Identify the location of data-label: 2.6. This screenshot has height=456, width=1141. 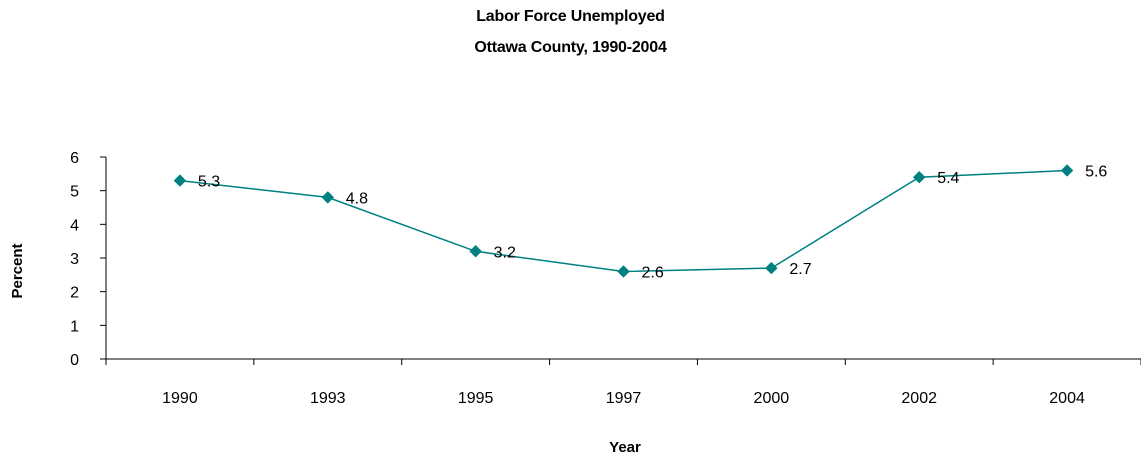
(653, 272).